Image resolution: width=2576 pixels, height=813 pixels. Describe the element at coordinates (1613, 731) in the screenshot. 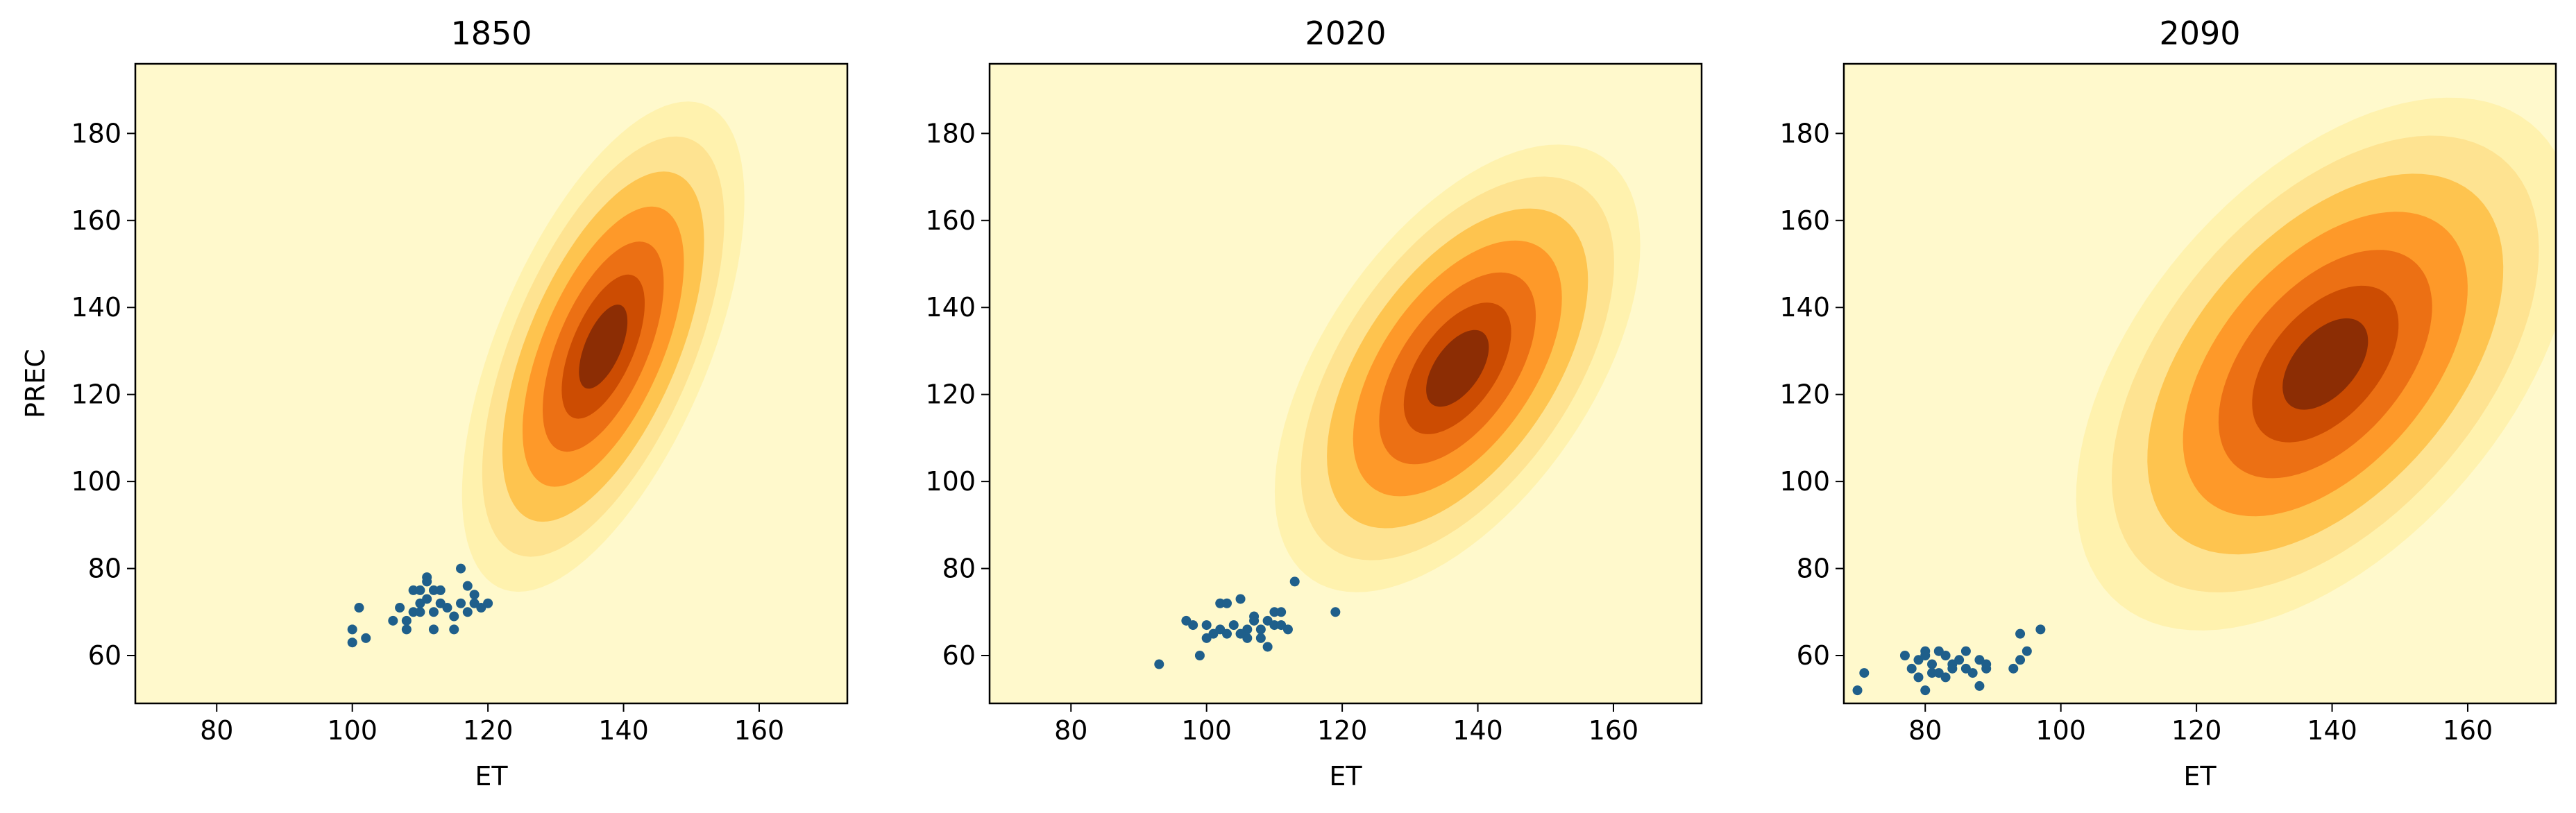

I see `x-tick-label: 160` at that location.